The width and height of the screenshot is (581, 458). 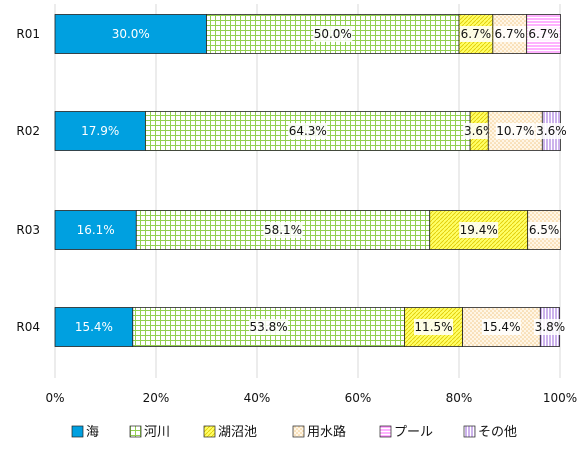 I want to click on data-label: 30.0%, so click(x=131, y=34).